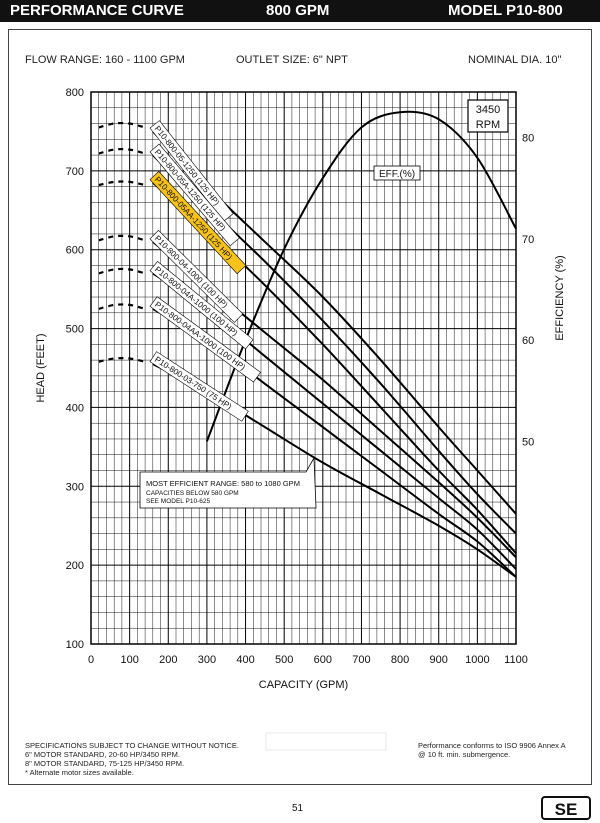 The height and width of the screenshot is (823, 600). Describe the element at coordinates (75, 487) in the screenshot. I see `y-tick-label: 300` at that location.